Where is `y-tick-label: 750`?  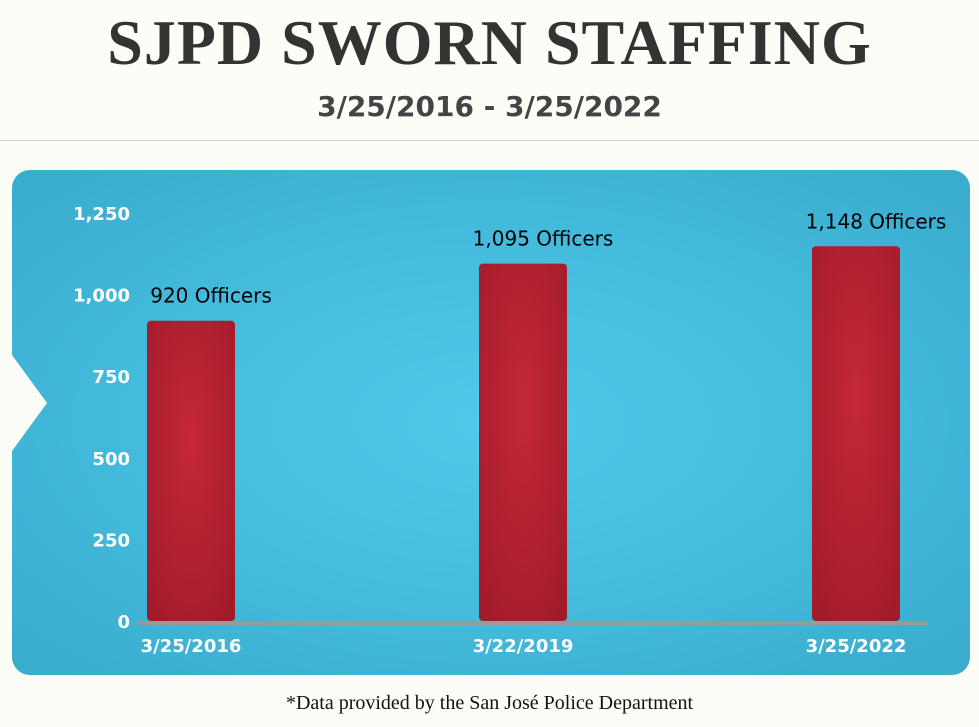
y-tick-label: 750 is located at coordinates (111, 377).